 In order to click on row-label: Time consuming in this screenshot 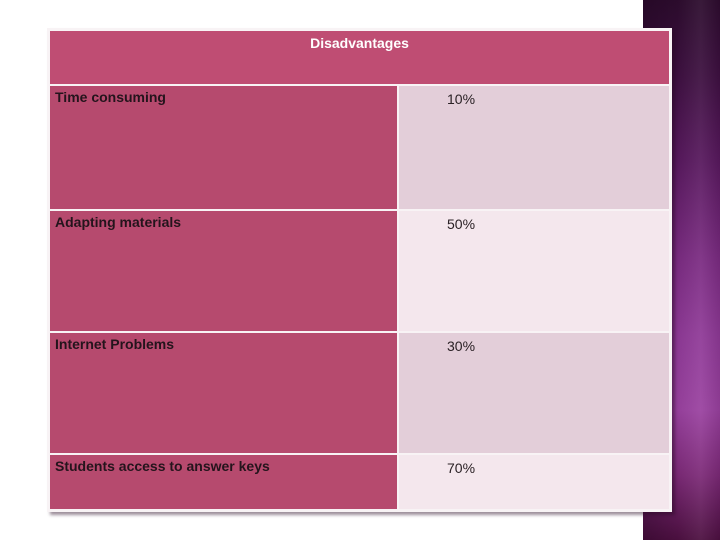, I will do `click(110, 97)`.